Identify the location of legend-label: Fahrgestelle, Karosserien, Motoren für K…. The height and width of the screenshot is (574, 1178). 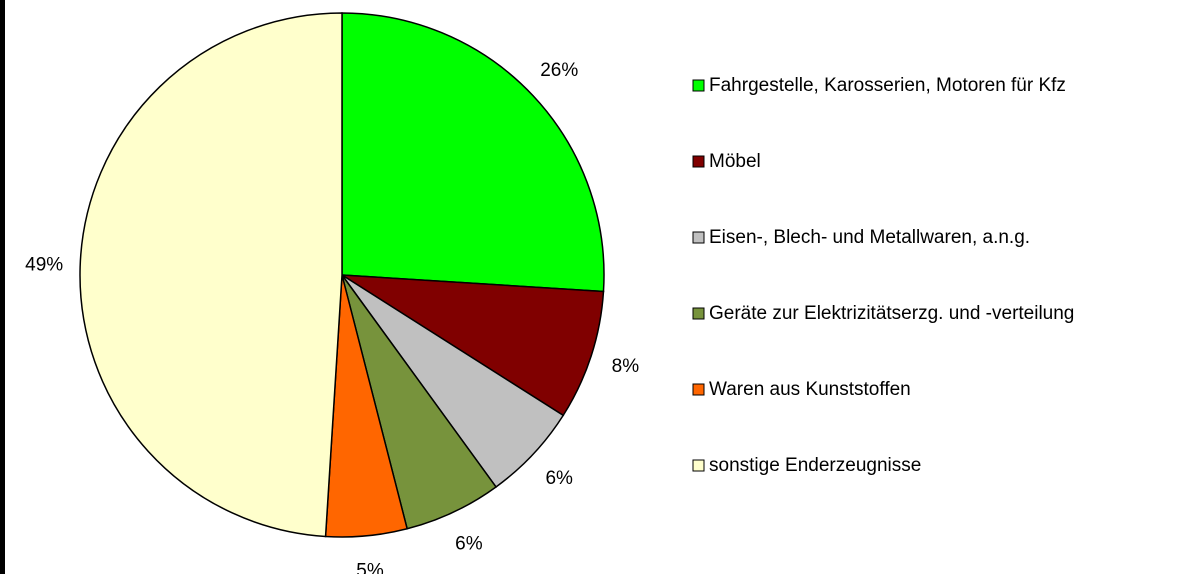
(887, 85).